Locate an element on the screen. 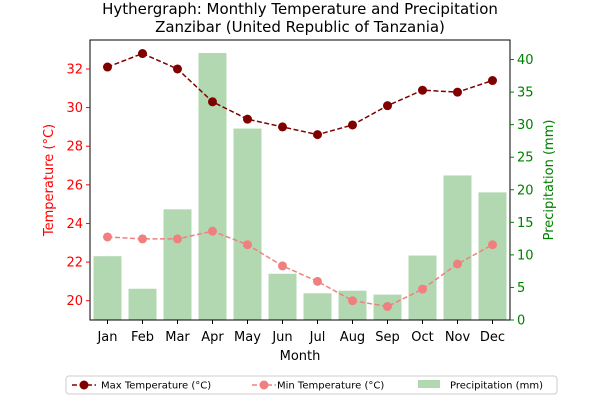 This screenshot has height=400, width=600. precip-bar-jun is located at coordinates (283, 297).